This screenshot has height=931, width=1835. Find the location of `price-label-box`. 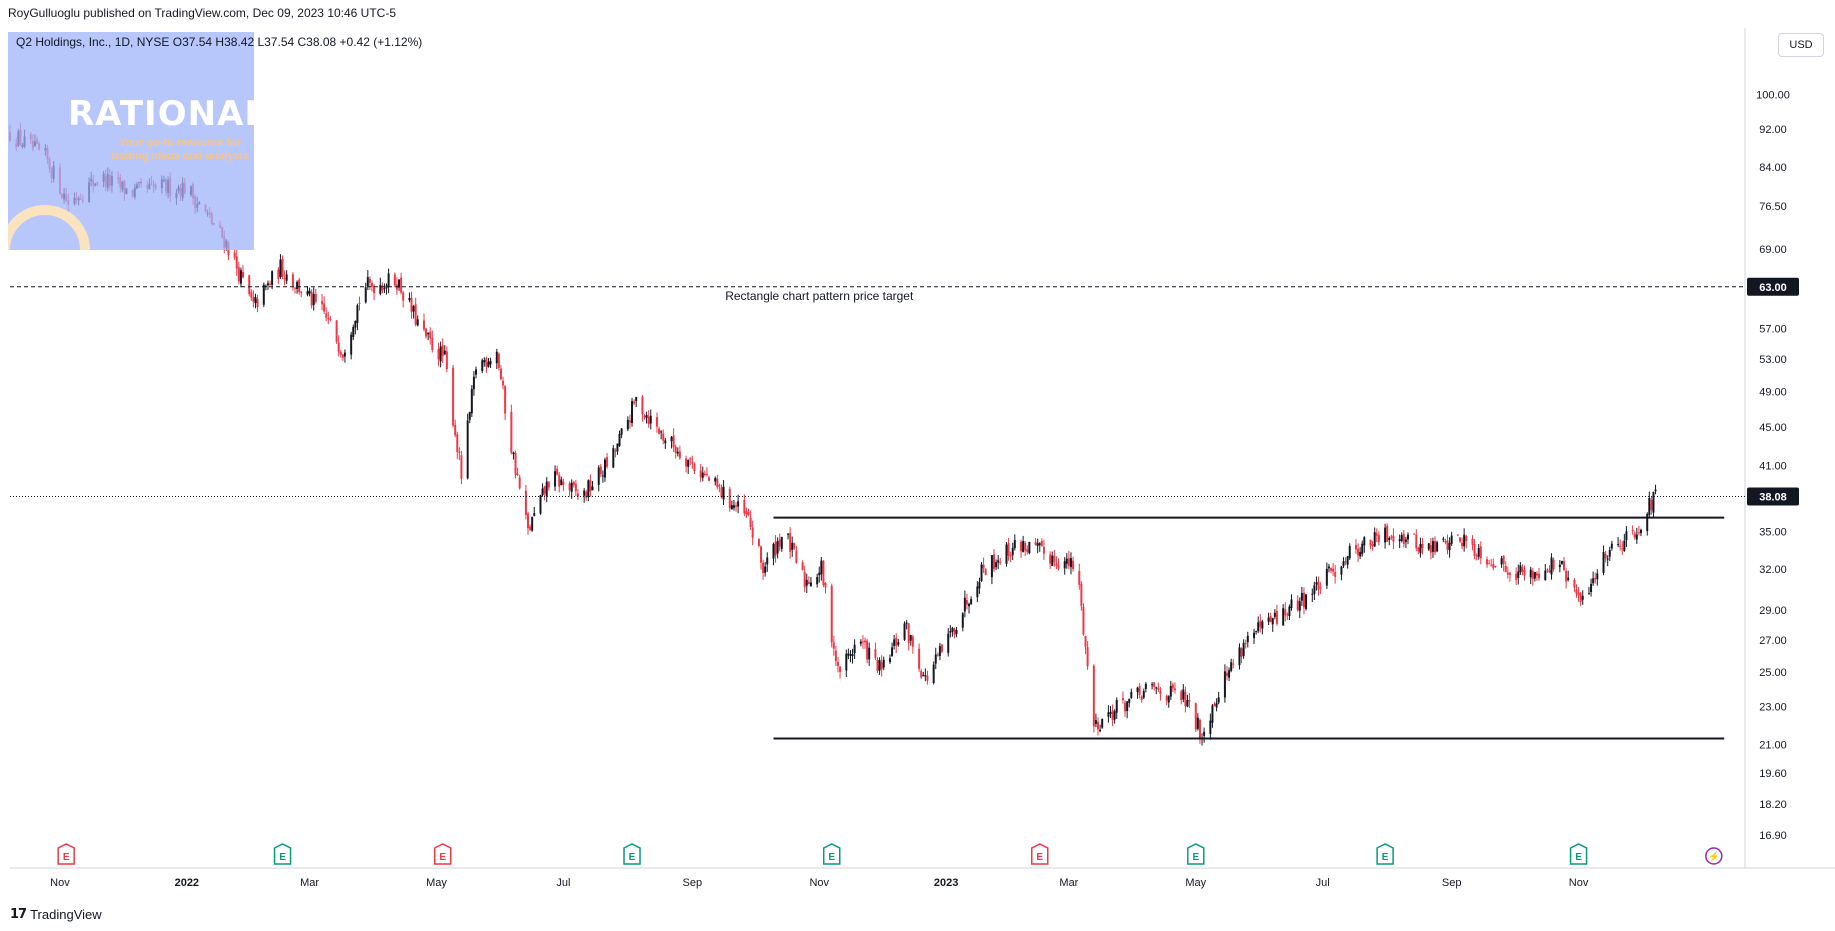

price-label-box is located at coordinates (1773, 496).